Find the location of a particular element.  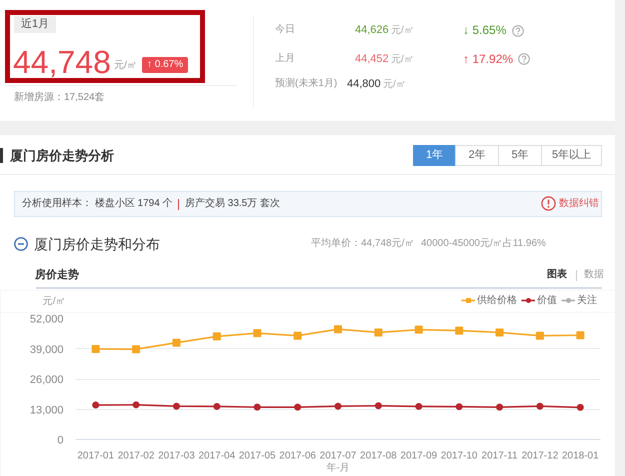

text: 厦门房价走势分析 is located at coordinates (62, 155).